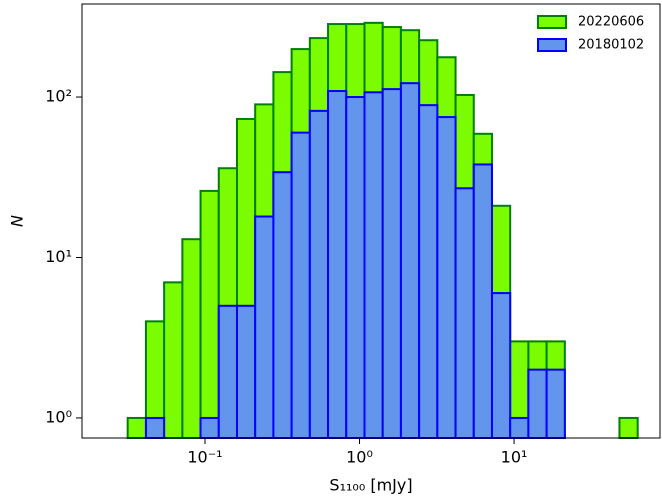  I want to click on y-tick-label: 10¹, so click(58, 256).